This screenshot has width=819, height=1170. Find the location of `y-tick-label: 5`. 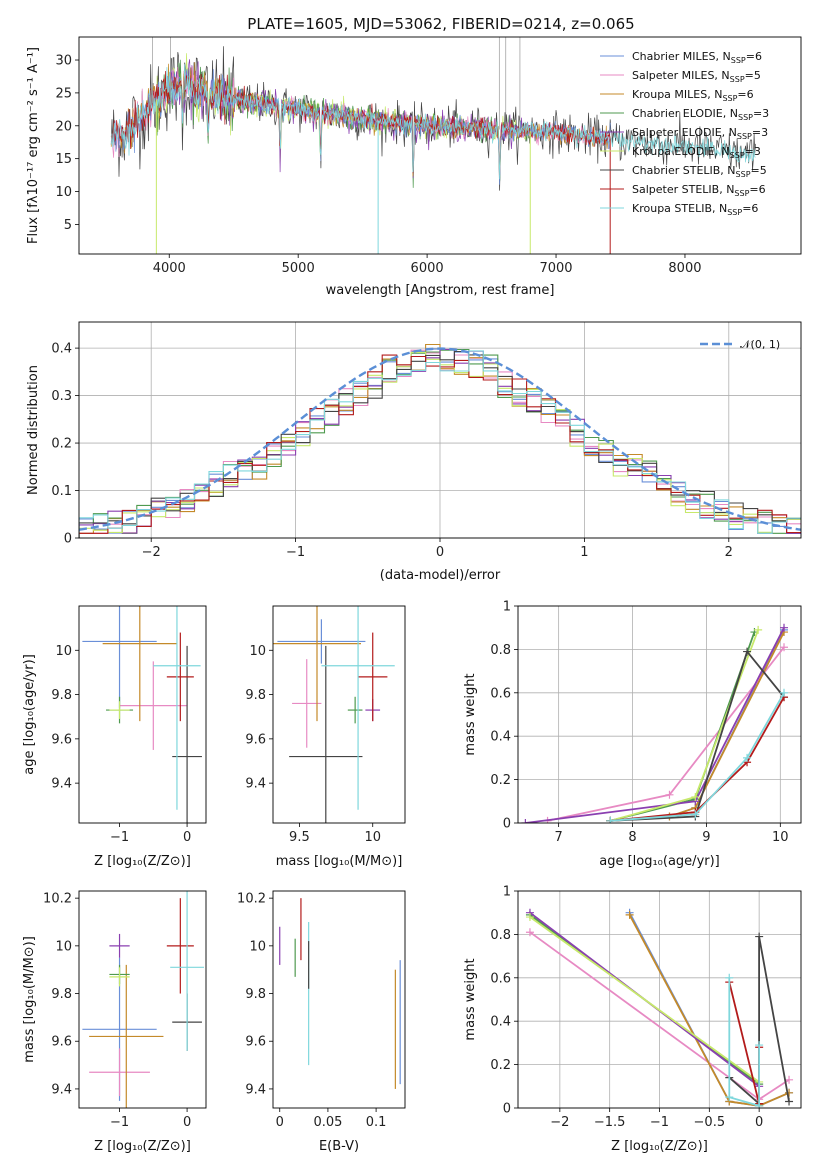

y-tick-label: 5 is located at coordinates (68, 225).